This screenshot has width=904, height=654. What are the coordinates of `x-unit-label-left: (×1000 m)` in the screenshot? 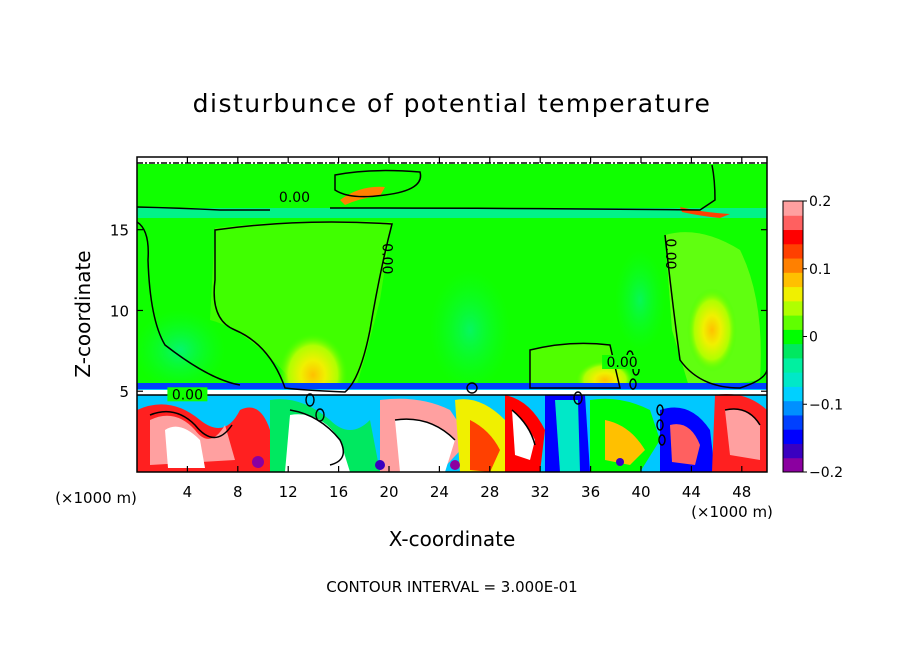 It's located at (96, 498).